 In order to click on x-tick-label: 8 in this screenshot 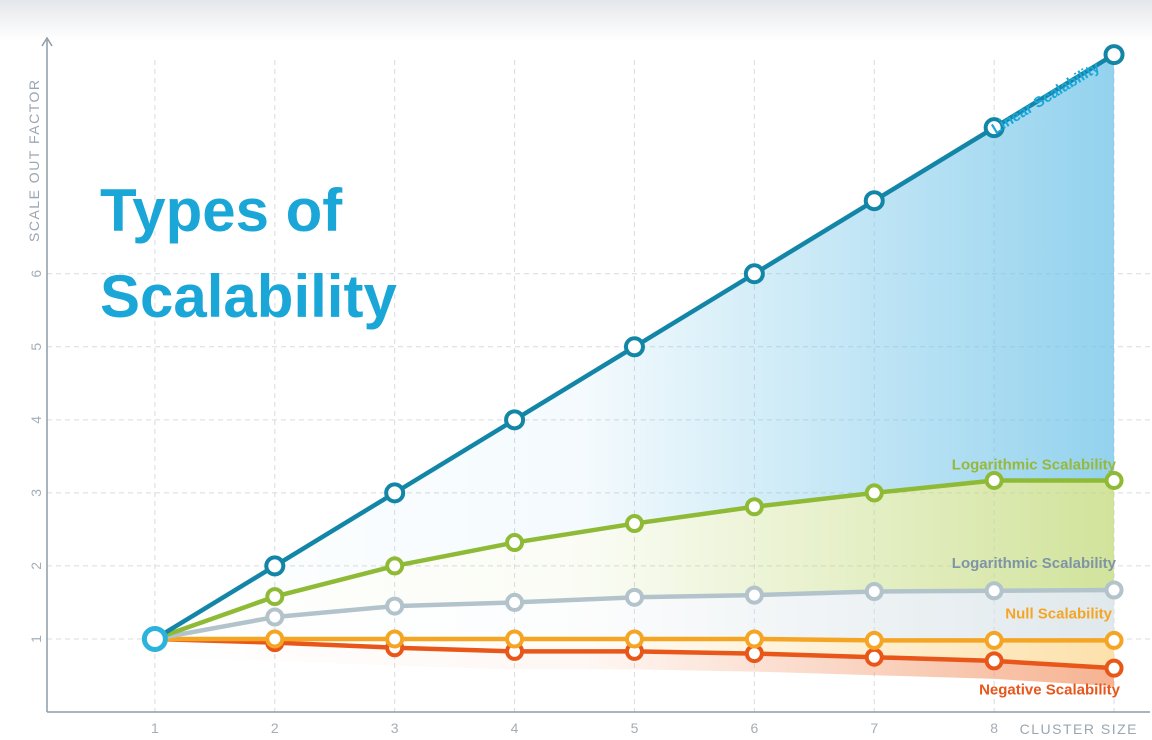, I will do `click(994, 728)`.